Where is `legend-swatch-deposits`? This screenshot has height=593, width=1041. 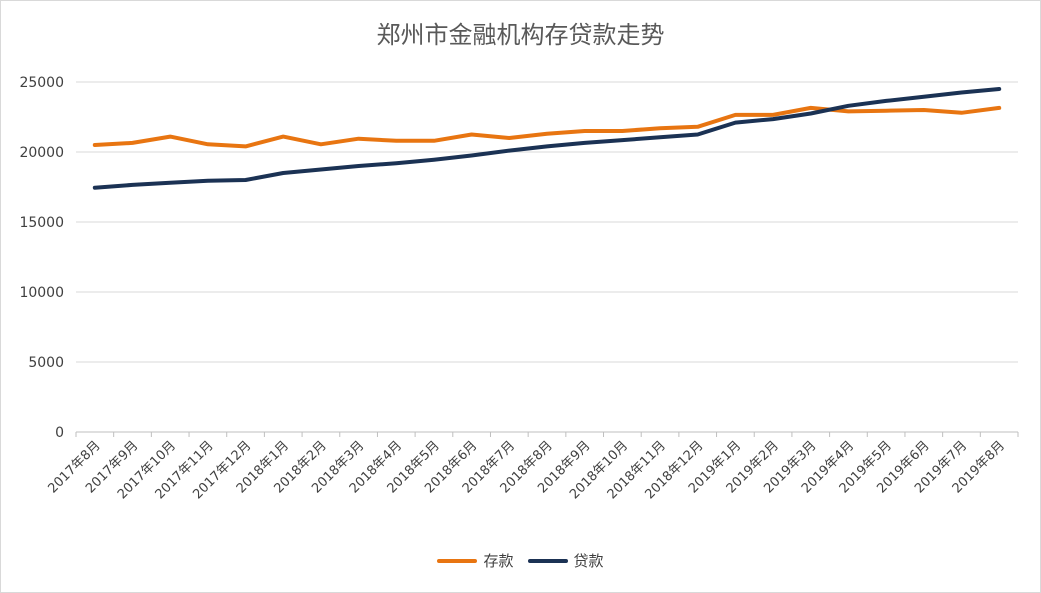 legend-swatch-deposits is located at coordinates (457, 560).